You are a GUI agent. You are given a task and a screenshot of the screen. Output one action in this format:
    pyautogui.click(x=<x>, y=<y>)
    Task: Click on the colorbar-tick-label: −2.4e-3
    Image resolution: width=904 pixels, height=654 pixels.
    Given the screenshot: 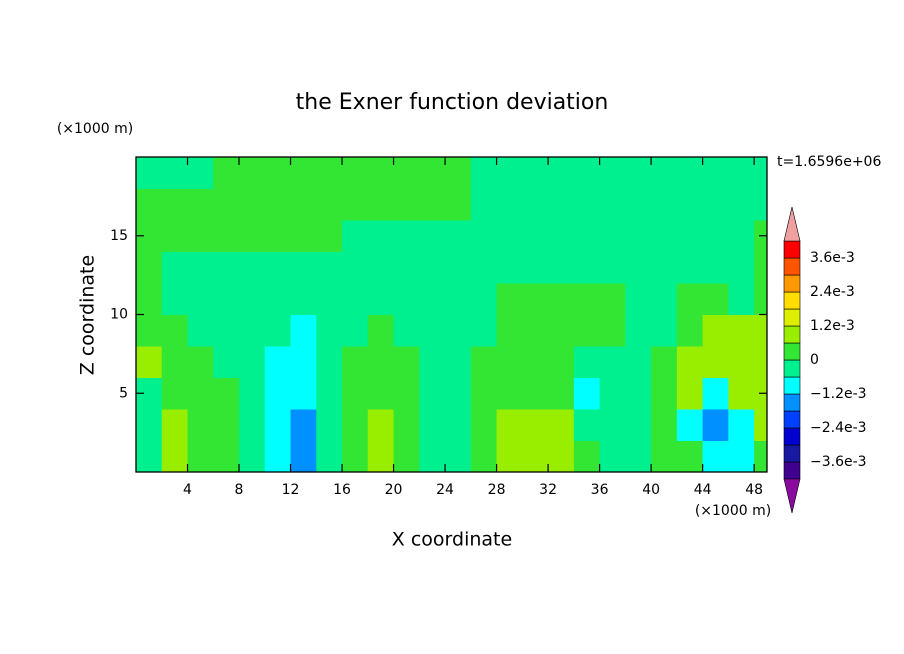 What is the action you would take?
    pyautogui.click(x=838, y=428)
    